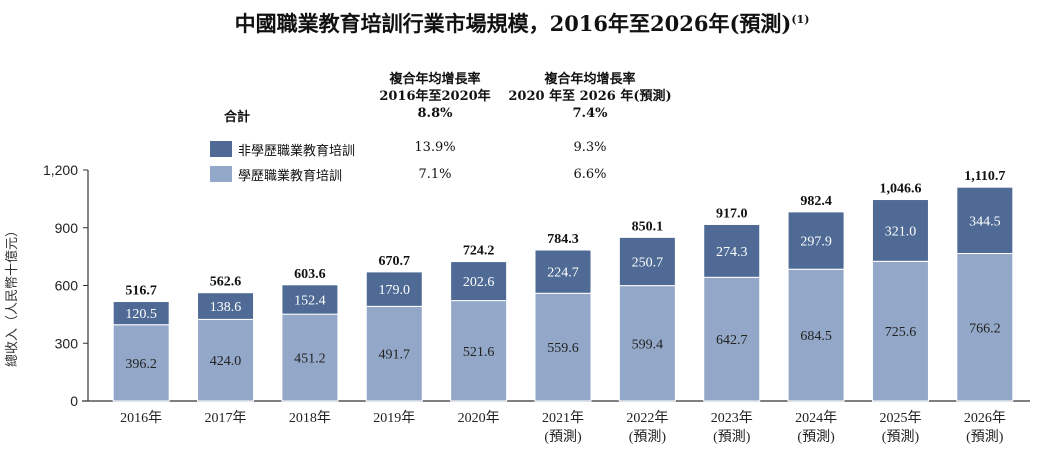 The width and height of the screenshot is (1044, 452). I want to click on bar-value-label: 725.6, so click(901, 332).